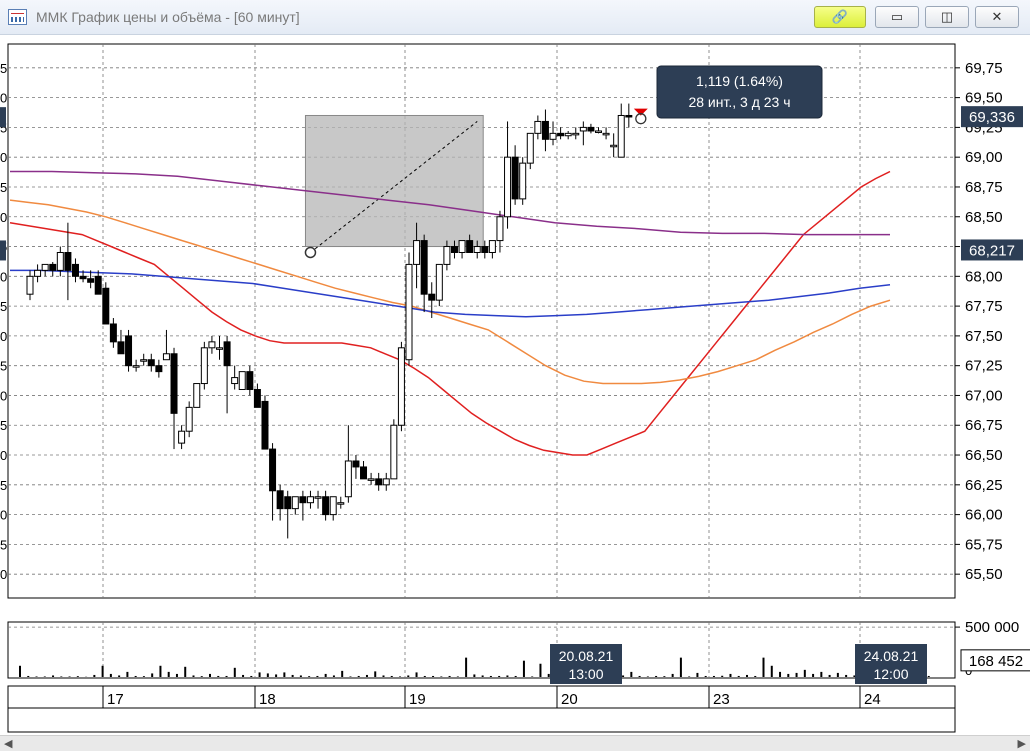 This screenshot has width=1030, height=755. What do you see at coordinates (984, 217) in the screenshot?
I see `price-tick-label: 68,50` at bounding box center [984, 217].